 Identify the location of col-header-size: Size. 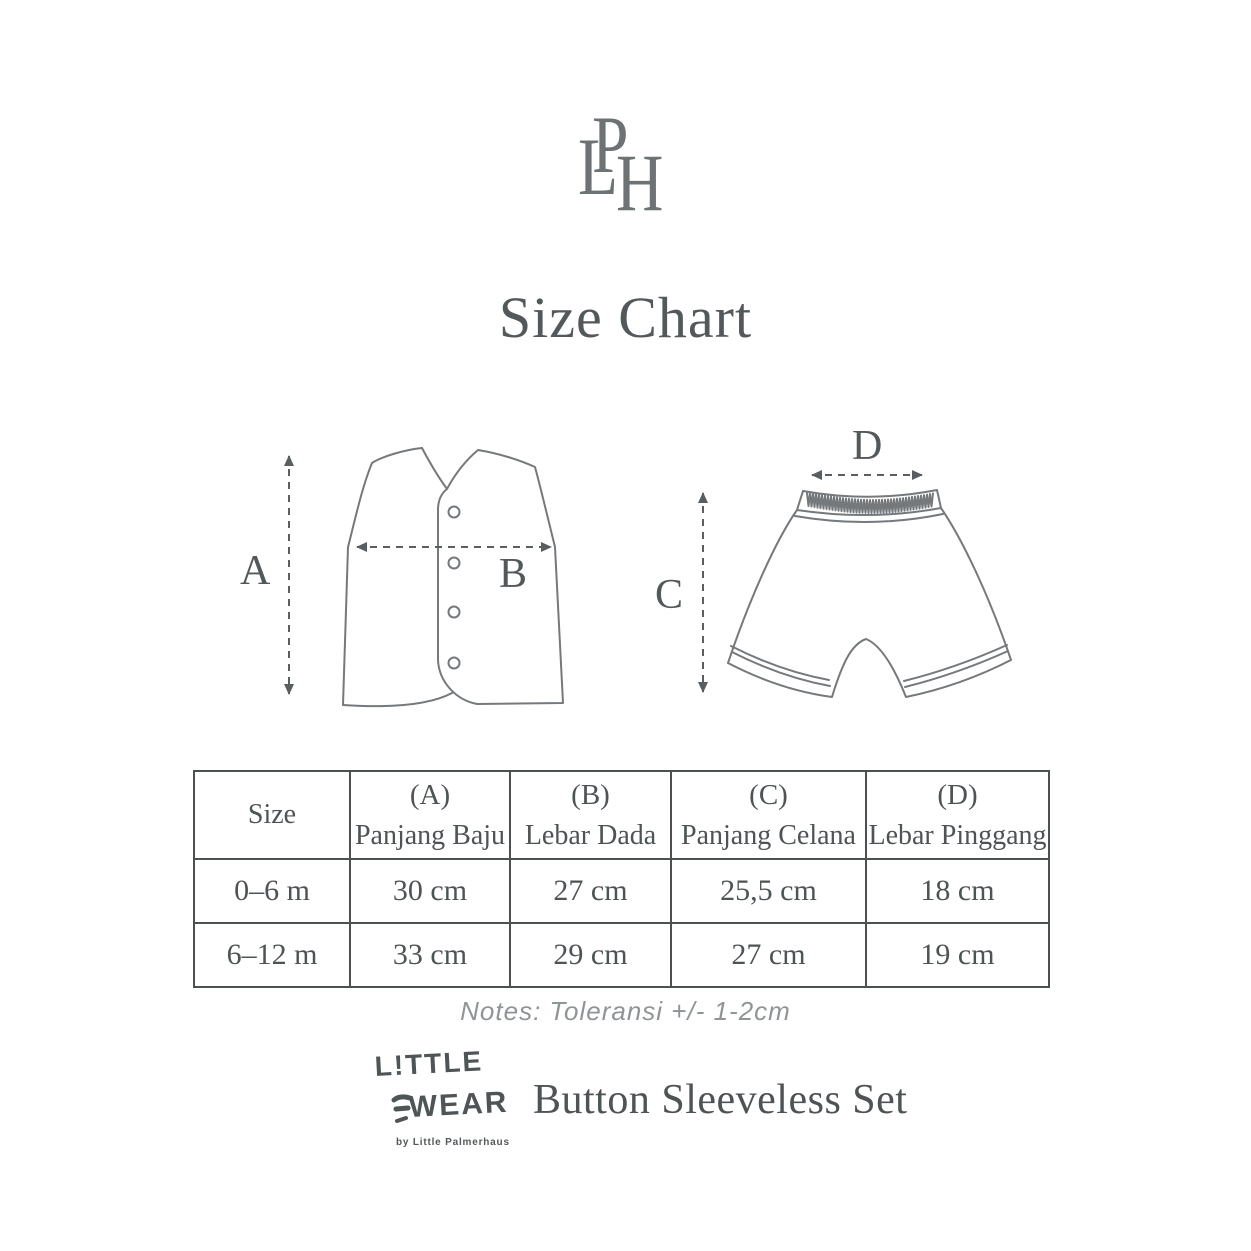
(272, 815).